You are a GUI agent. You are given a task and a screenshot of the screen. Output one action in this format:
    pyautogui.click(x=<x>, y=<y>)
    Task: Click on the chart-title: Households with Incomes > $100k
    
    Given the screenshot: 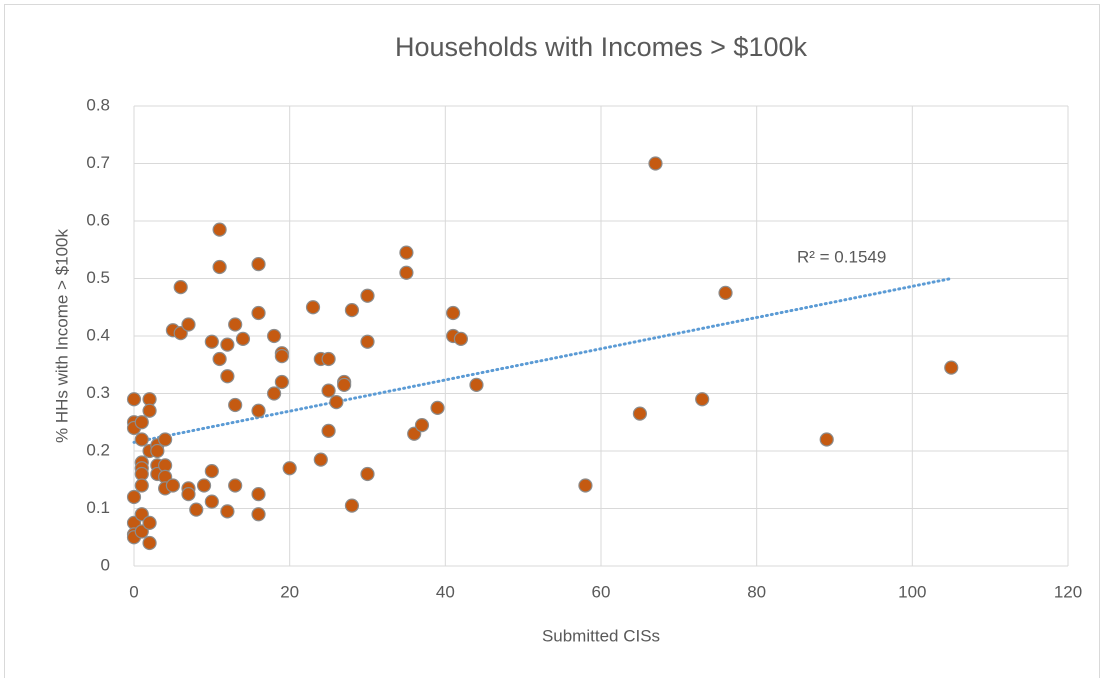 What is the action you would take?
    pyautogui.click(x=601, y=47)
    